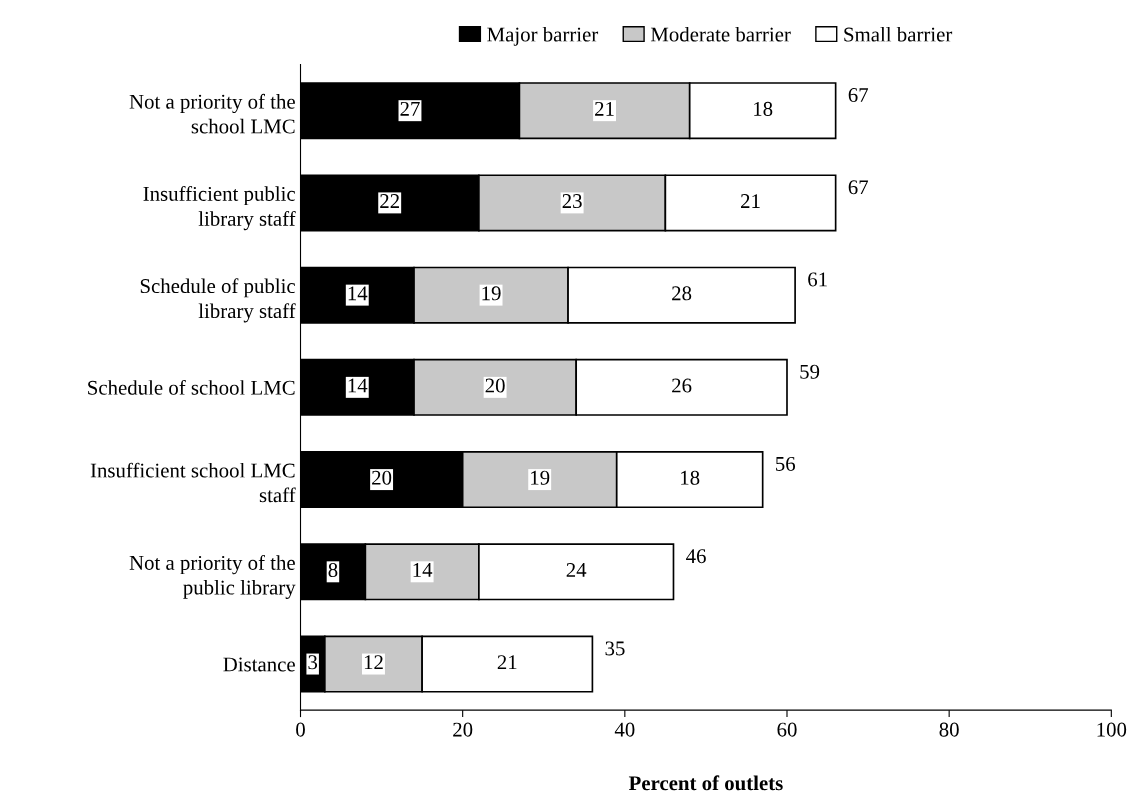  What do you see at coordinates (212, 113) in the screenshot?
I see `y-tick-label: Not a priority of the school LMC` at bounding box center [212, 113].